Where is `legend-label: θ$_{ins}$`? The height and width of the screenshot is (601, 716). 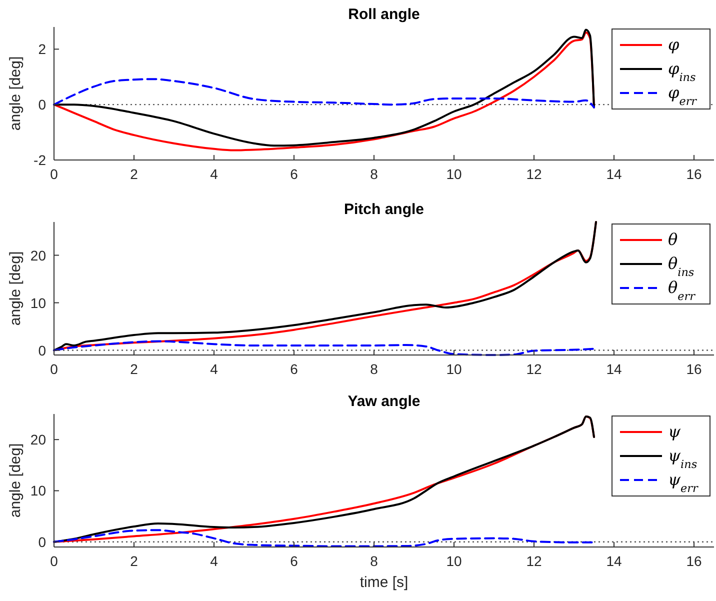
legend-label: θ$_{ins}$ is located at coordinates (681, 266).